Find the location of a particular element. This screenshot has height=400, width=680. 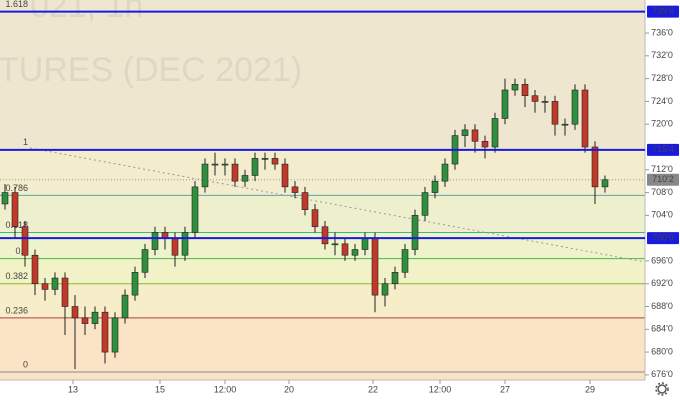

y-tick-label: 720'0 is located at coordinates (662, 124).